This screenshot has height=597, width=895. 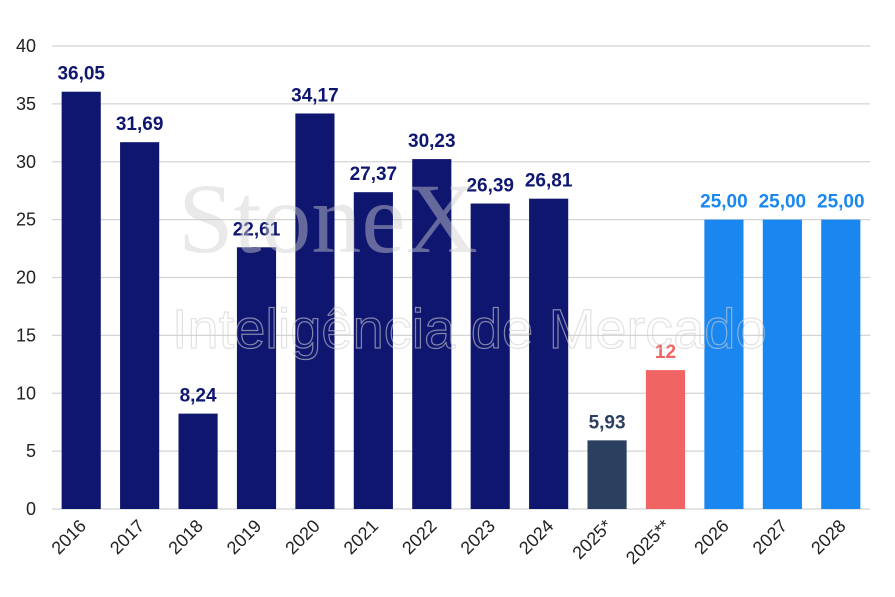 What do you see at coordinates (770, 537) in the screenshot?
I see `x-tick-label: 2027` at bounding box center [770, 537].